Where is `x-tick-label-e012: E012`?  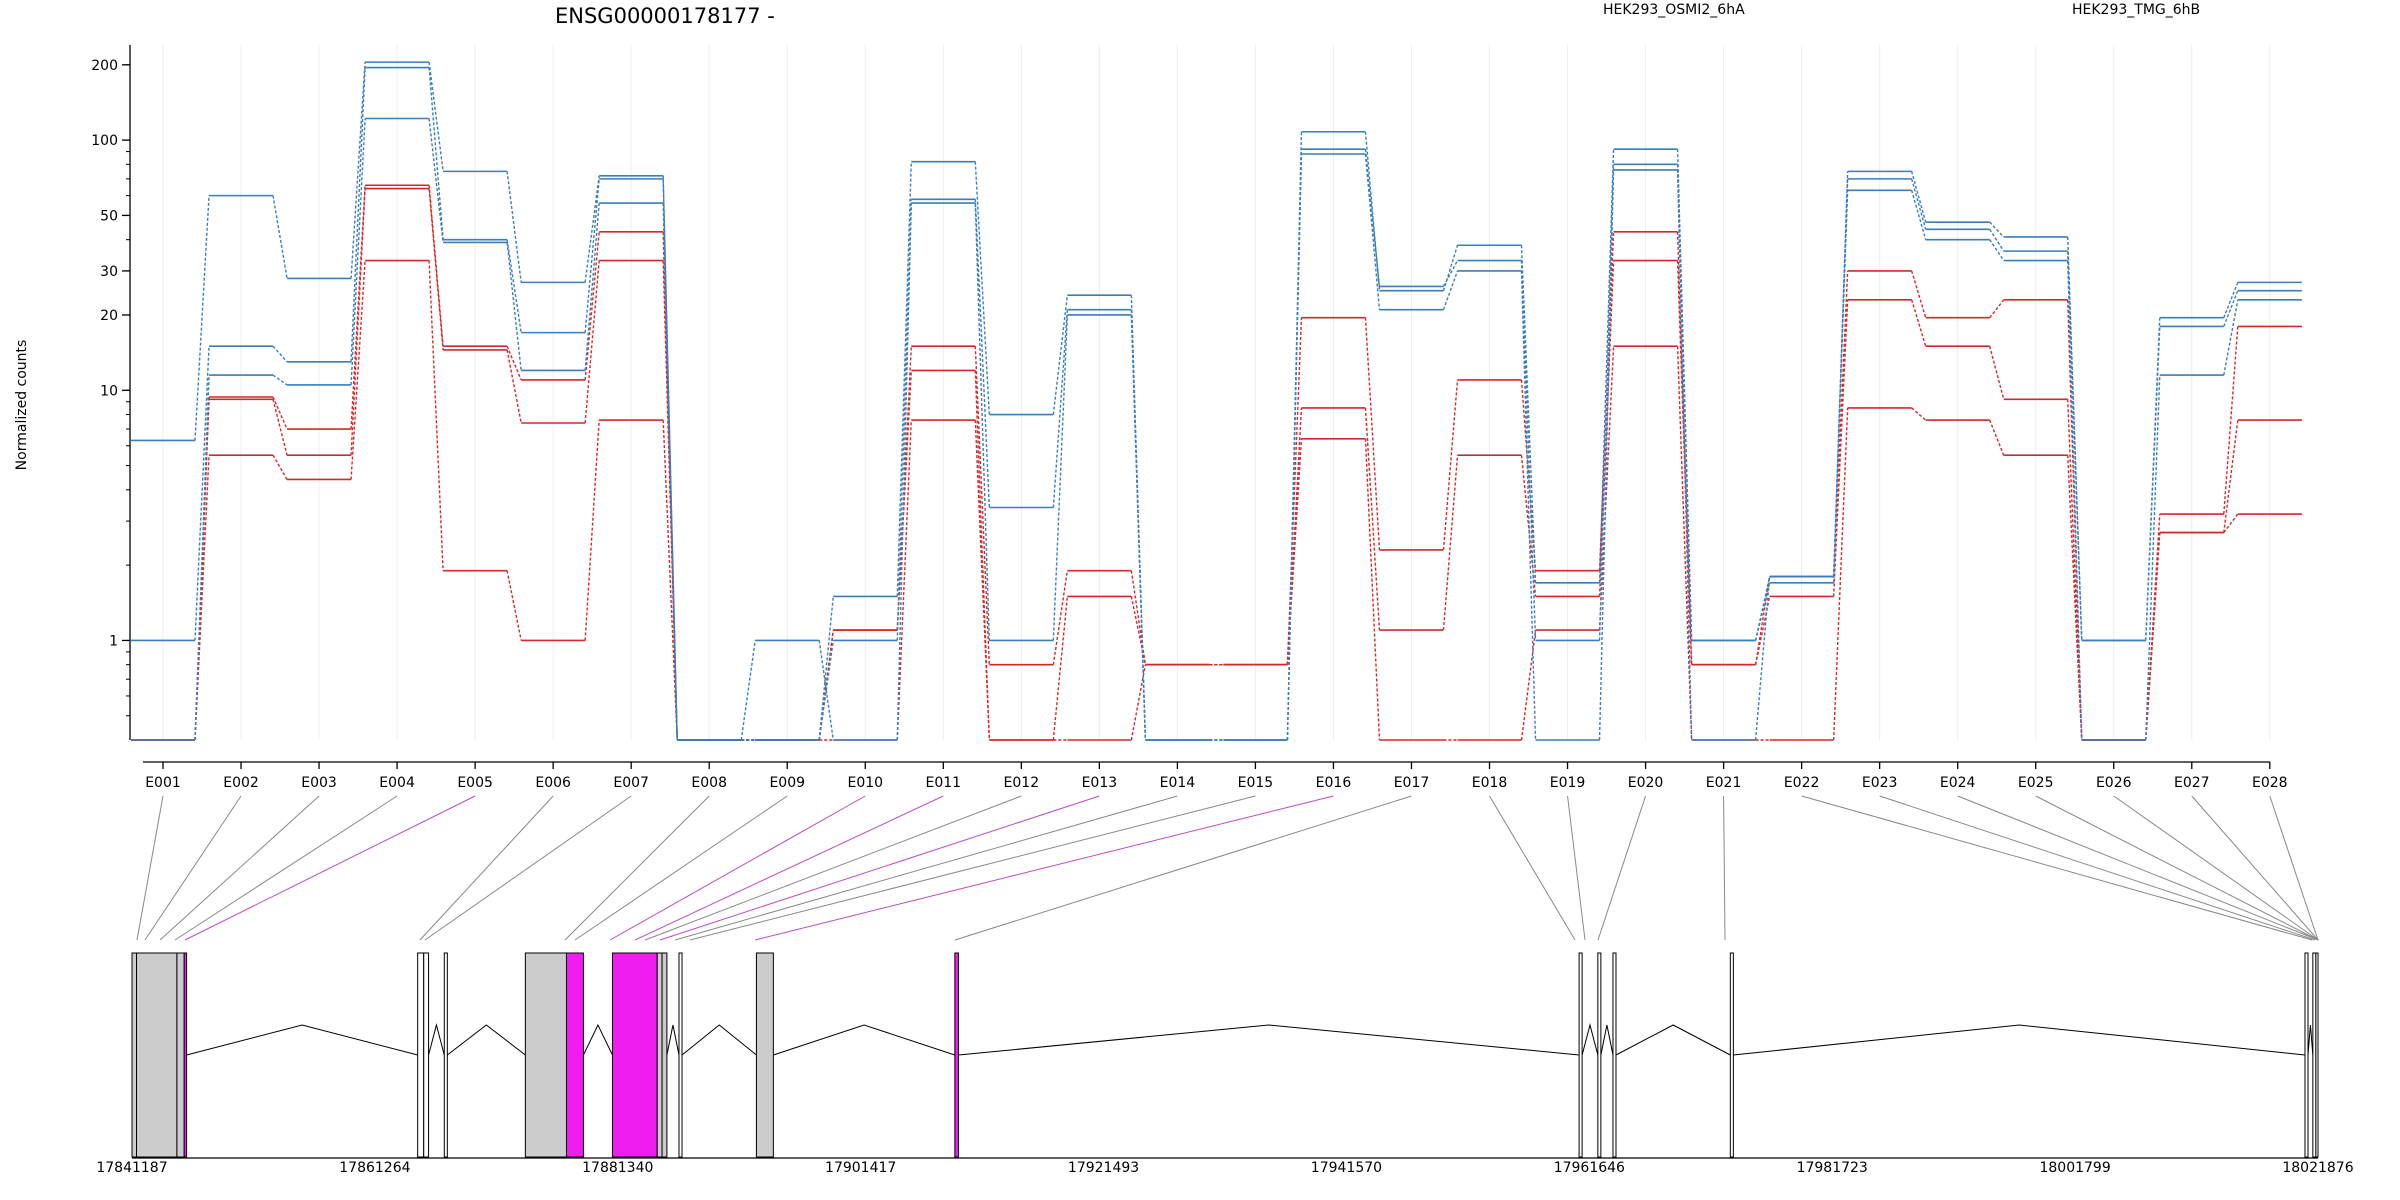 x-tick-label-e012: E012 is located at coordinates (1022, 783).